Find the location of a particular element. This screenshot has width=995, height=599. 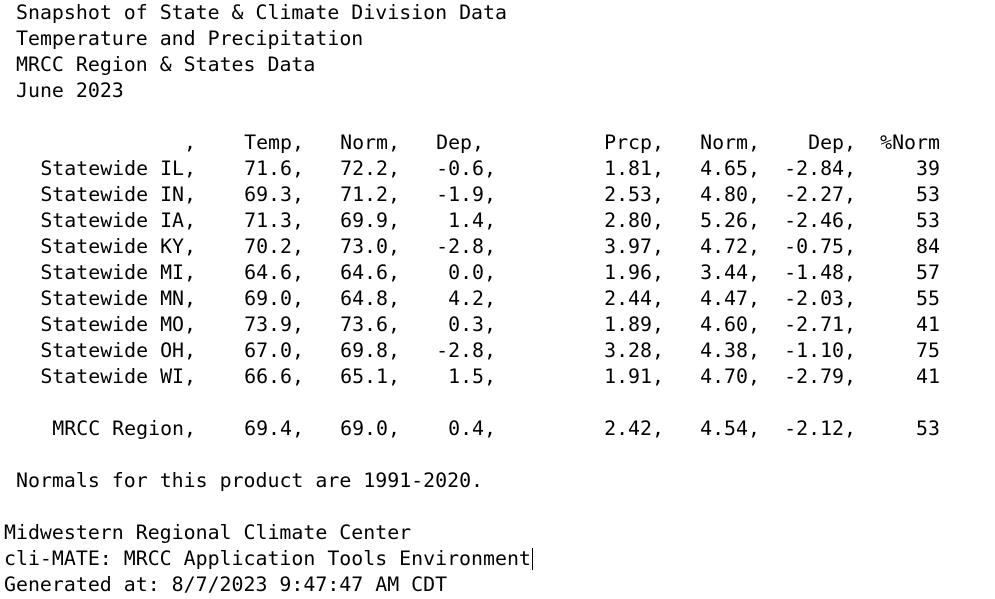

cell: 2.53, is located at coordinates (634, 194).